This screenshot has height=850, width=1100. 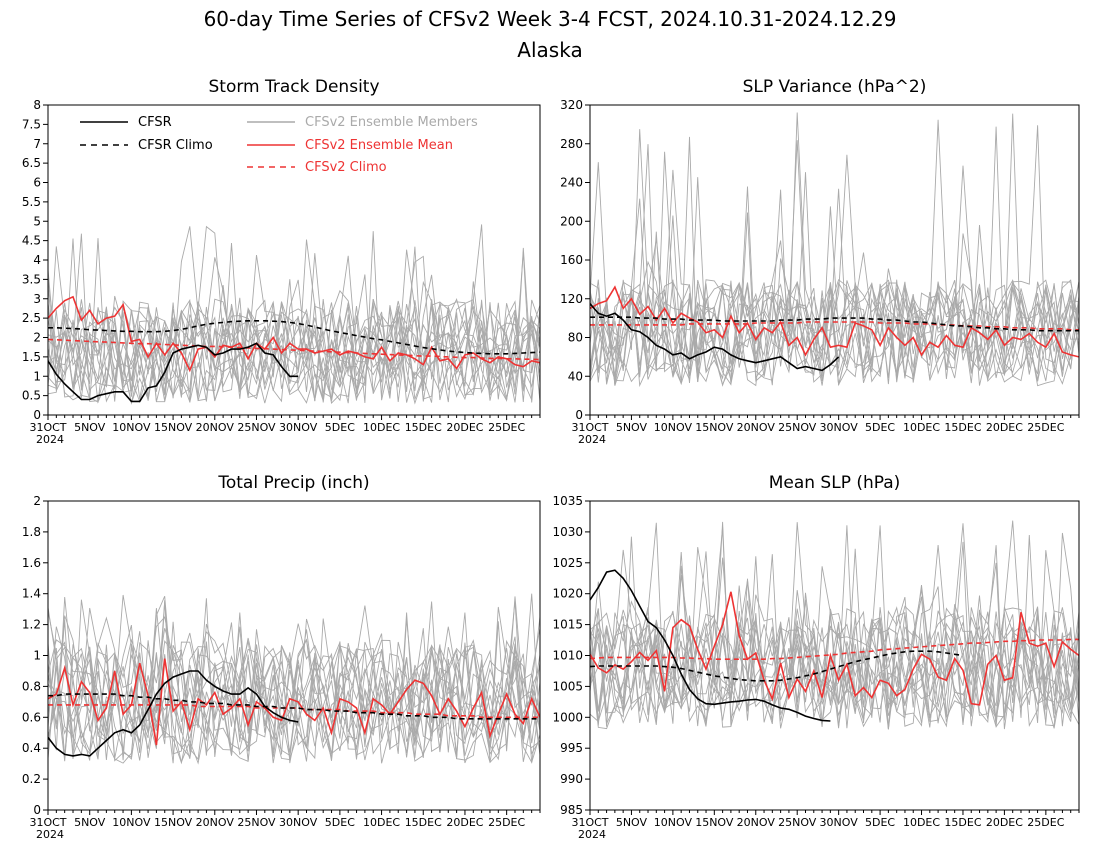 I want to click on y-tick-label: 985, so click(x=571, y=810).